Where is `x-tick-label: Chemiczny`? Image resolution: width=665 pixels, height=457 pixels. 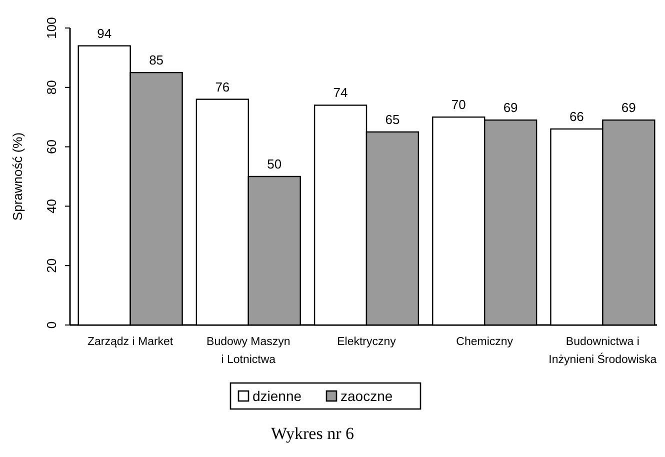
x-tick-label: Chemiczny is located at coordinates (485, 342).